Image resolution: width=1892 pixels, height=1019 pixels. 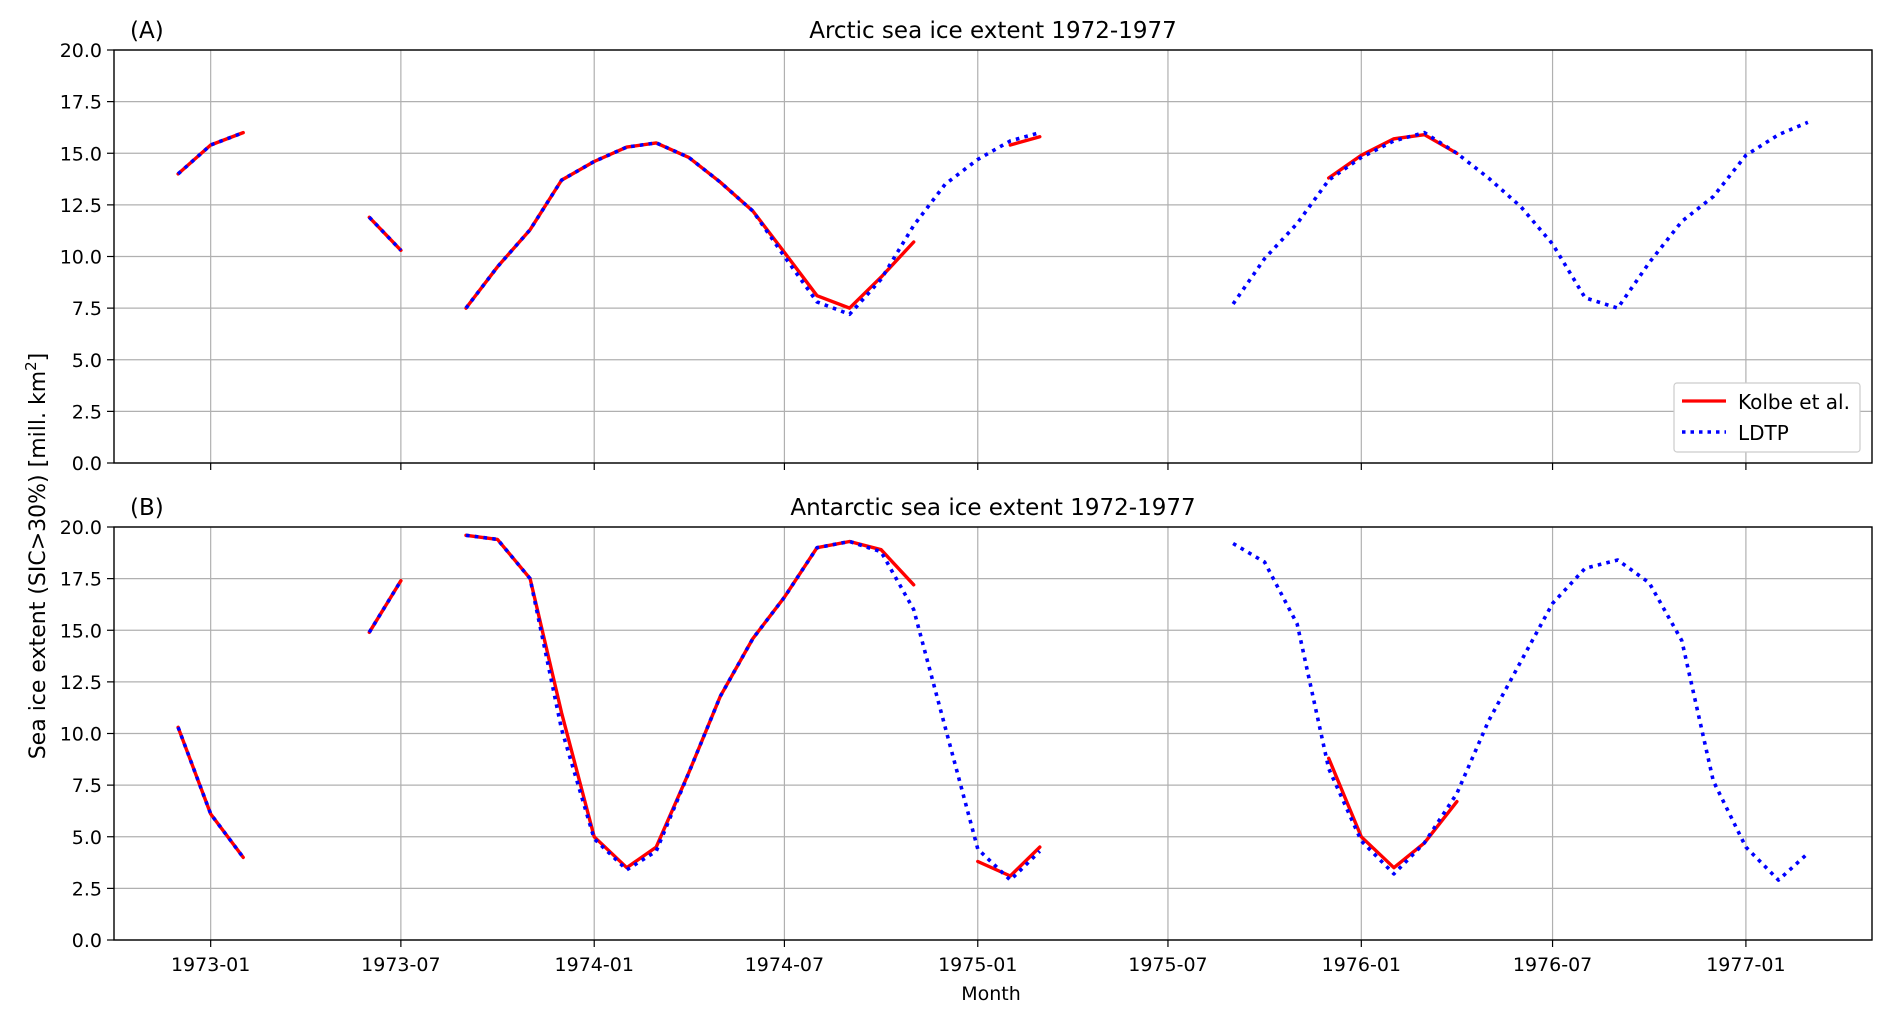 I want to click on x-axis-label: Month, so click(x=991, y=994).